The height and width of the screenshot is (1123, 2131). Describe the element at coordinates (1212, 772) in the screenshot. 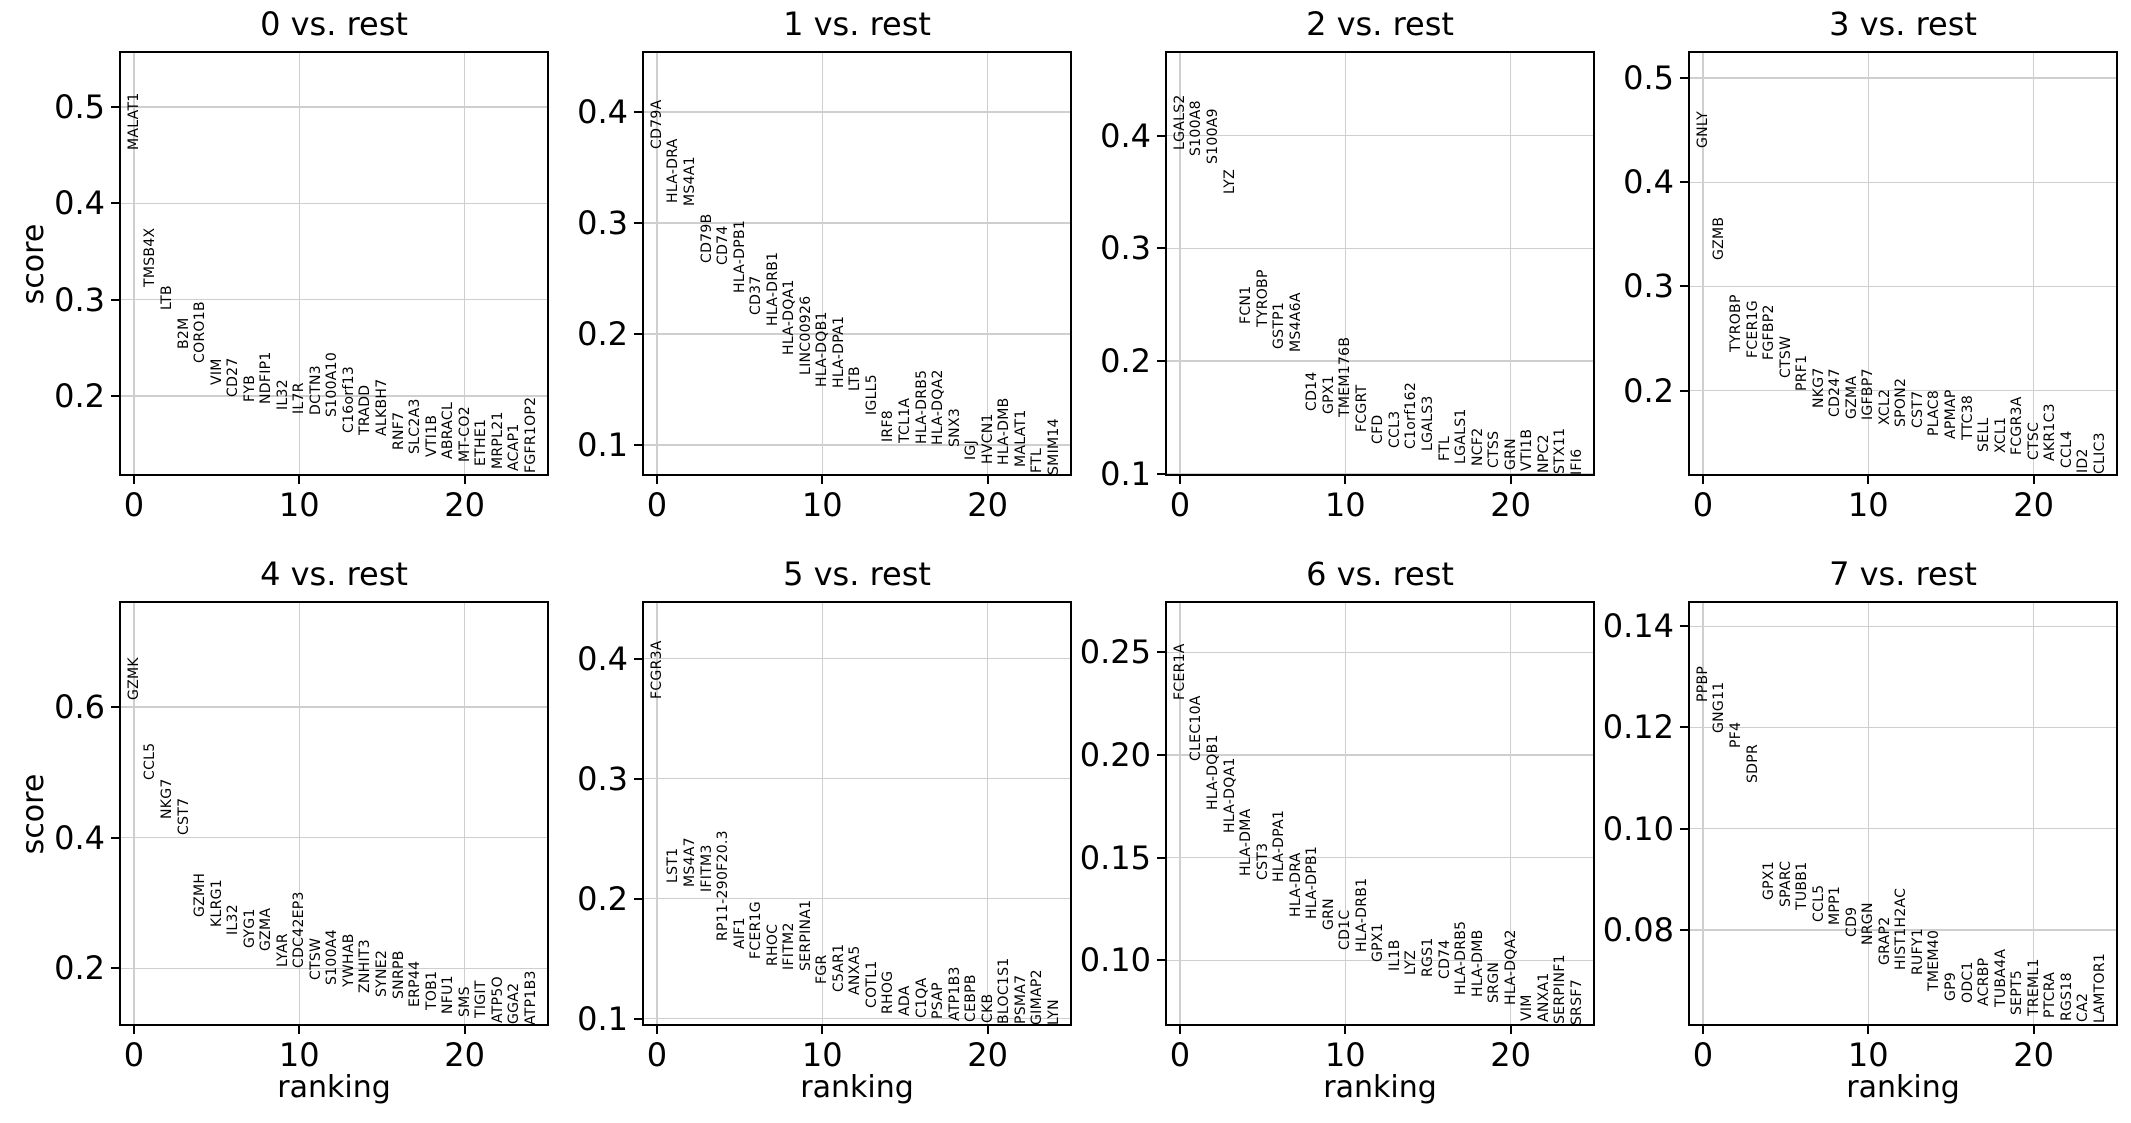

I see `gene-label: HLA-DQB1` at that location.